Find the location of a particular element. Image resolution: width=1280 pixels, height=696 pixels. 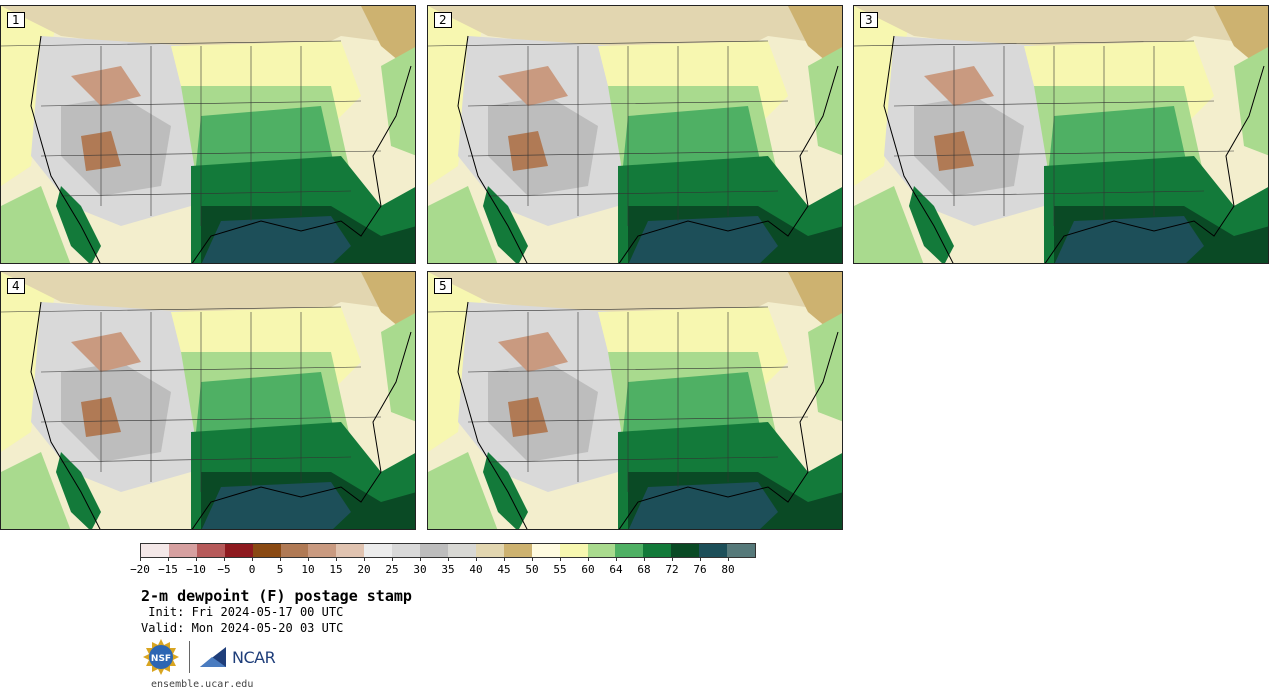

colorbar-tick-label: 72 is located at coordinates (672, 569).